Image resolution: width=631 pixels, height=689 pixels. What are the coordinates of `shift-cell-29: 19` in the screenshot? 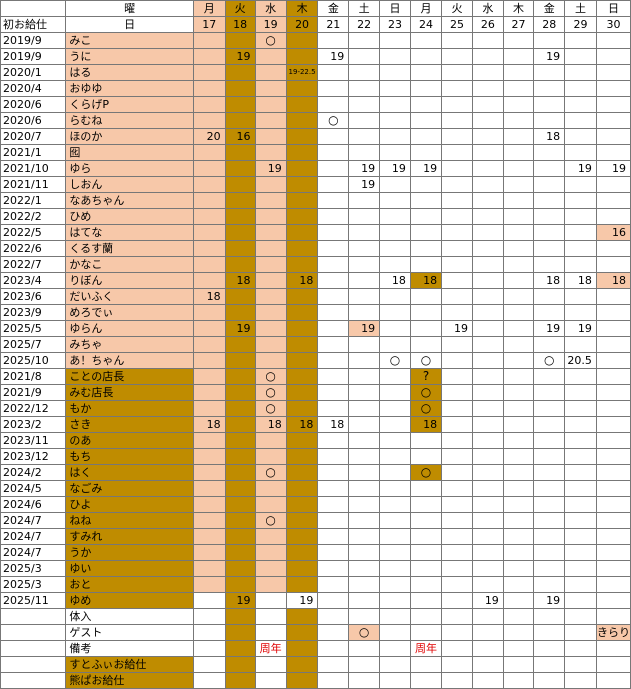 It's located at (580, 328).